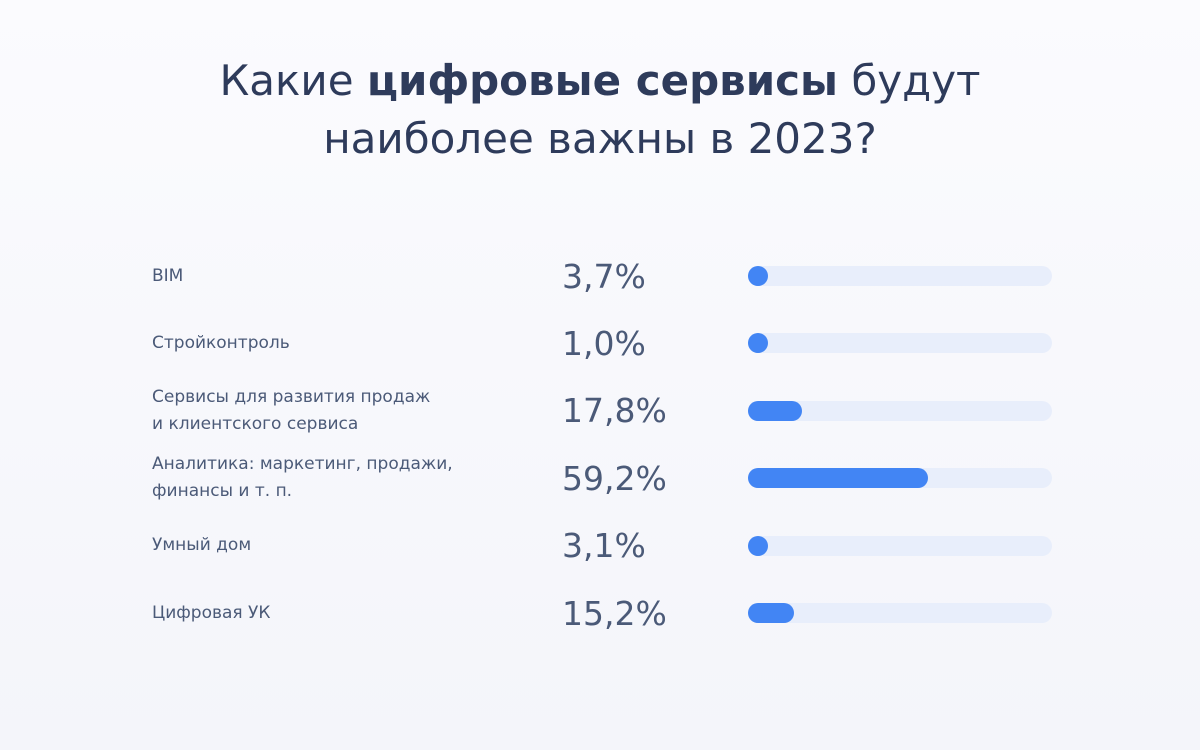 The width and height of the screenshot is (1200, 750). I want to click on category-label: Стройконтроль, so click(221, 342).